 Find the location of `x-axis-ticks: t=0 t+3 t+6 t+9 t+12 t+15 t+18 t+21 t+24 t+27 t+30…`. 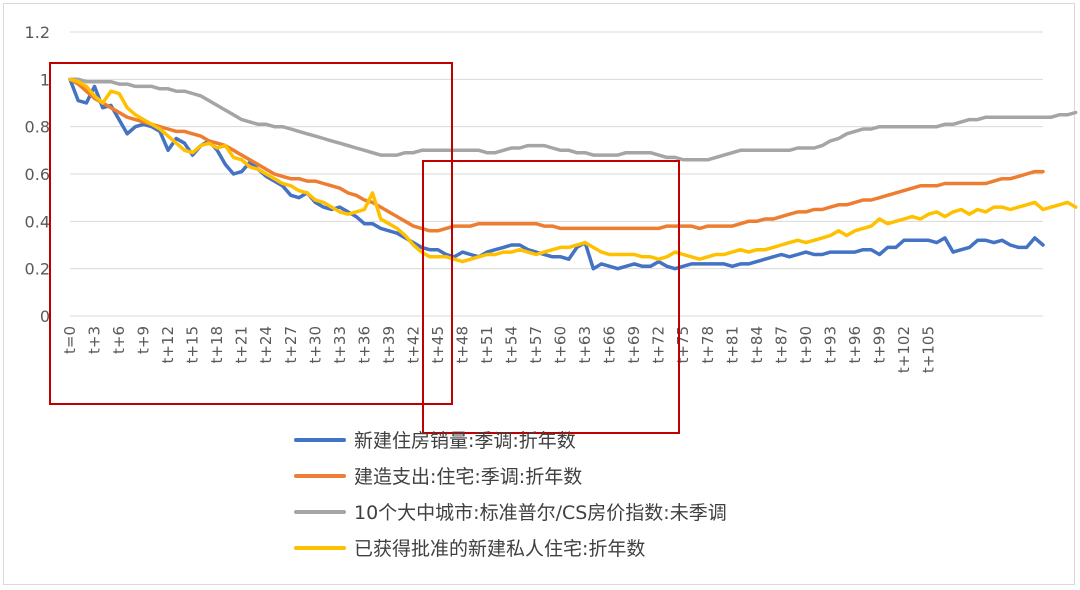

x-axis-ticks: t=0 t+3 t+6 t+9 t+12 t+15 t+18 t+21 t+24 t+27 t+30… is located at coordinates (499, 349).